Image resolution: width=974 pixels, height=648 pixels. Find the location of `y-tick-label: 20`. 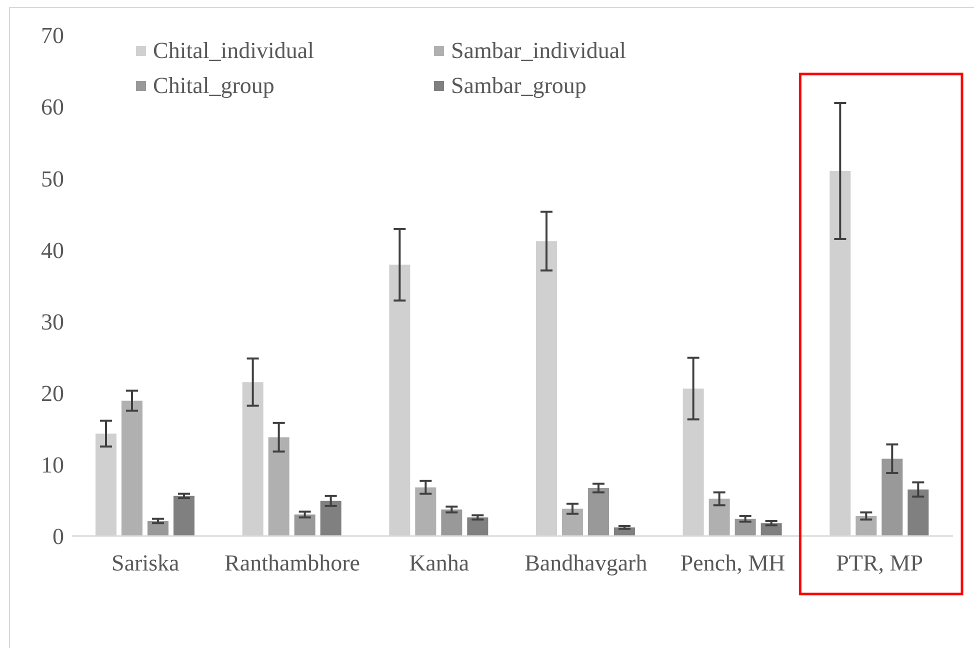

y-tick-label: 20 is located at coordinates (52, 393).